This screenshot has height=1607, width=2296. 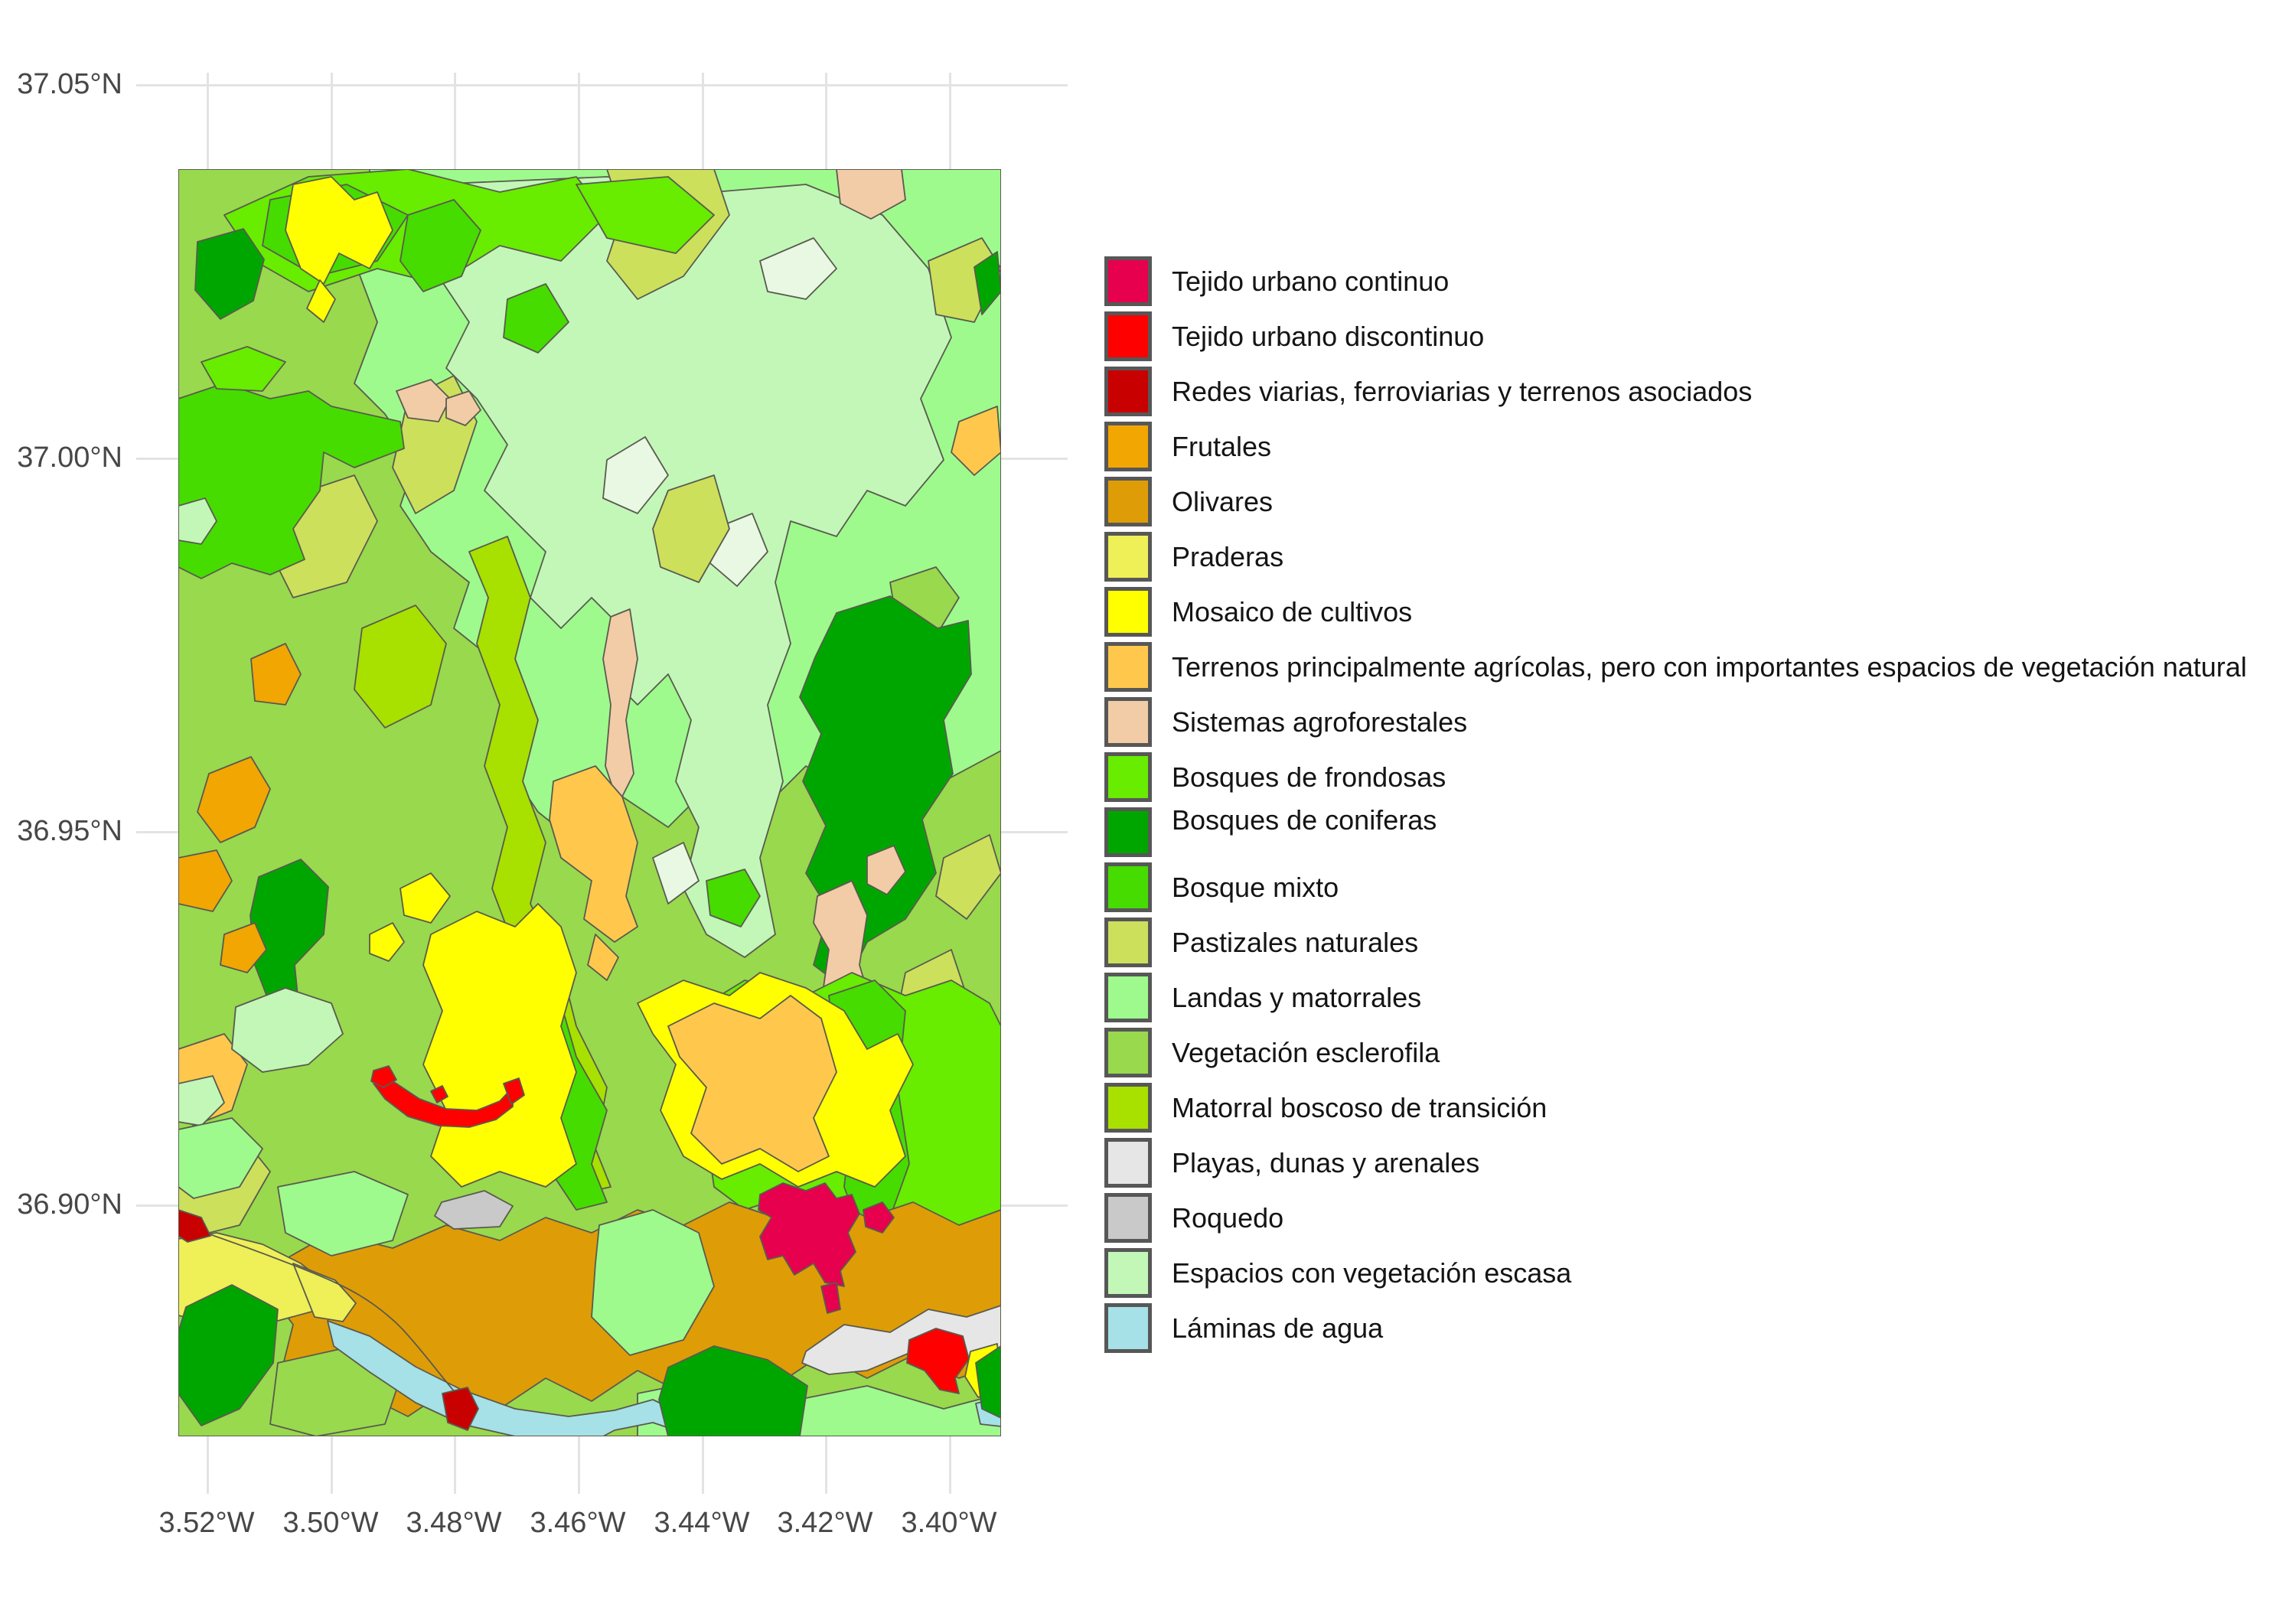 I want to click on legend-label: Bosques de coniferas, so click(x=1304, y=820).